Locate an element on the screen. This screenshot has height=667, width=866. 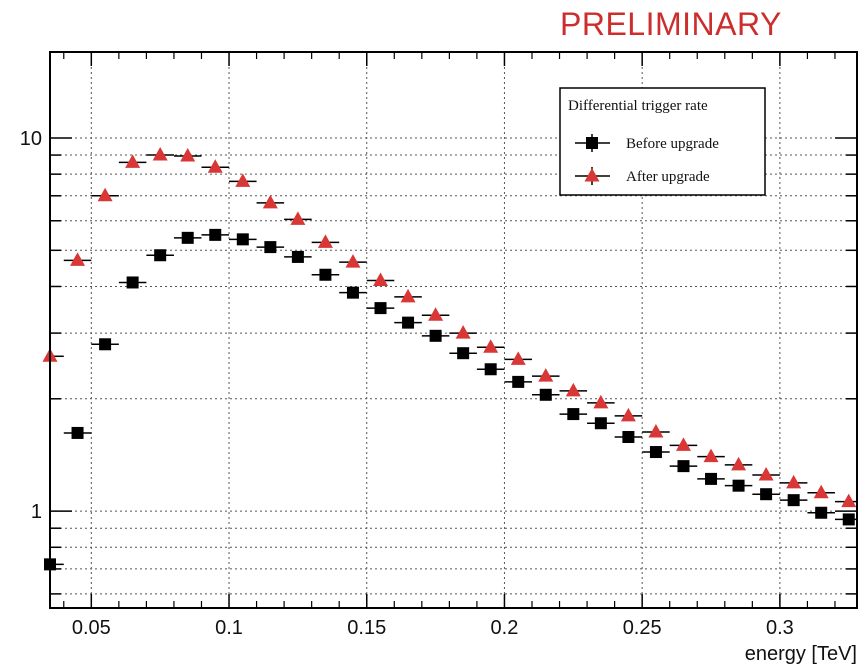
x-tick-label: 0.3 is located at coordinates (780, 628).